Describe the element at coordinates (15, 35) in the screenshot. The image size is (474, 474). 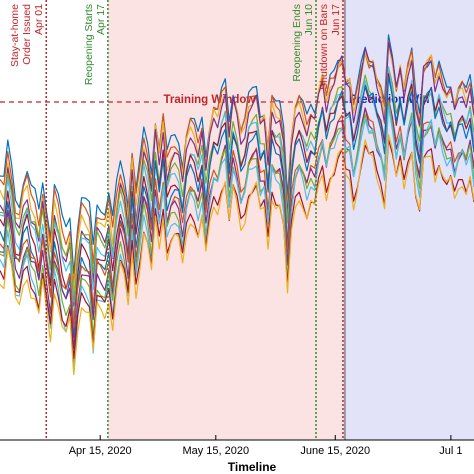
I see `event-label-0-0: Stay-at-home` at that location.